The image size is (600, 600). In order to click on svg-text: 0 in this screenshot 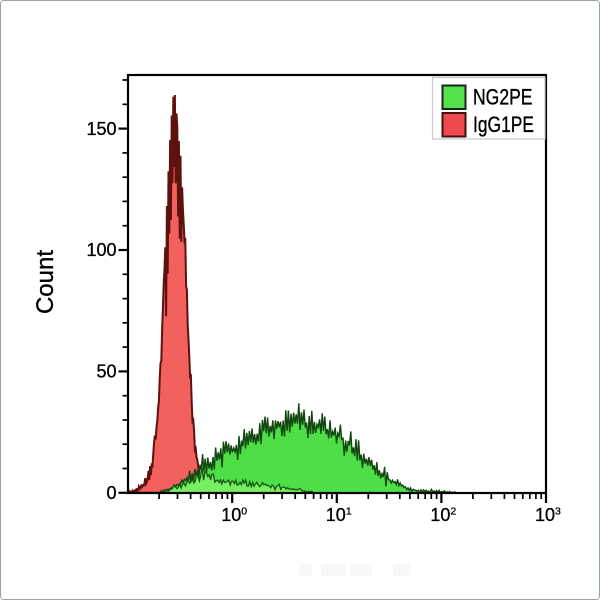, I will do `click(111, 493)`.